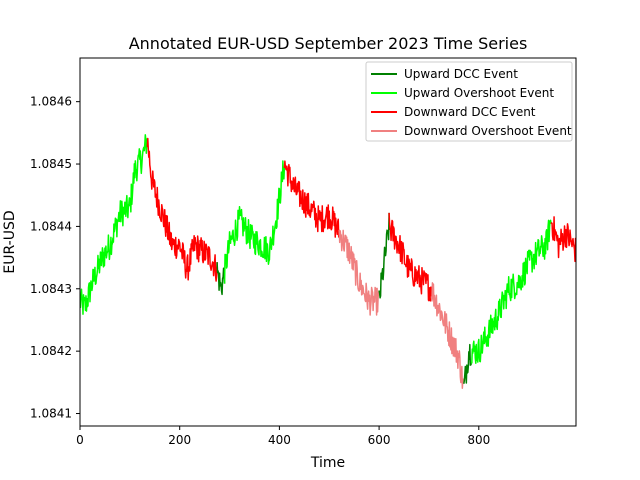 The image size is (640, 480). What do you see at coordinates (470, 112) in the screenshot?
I see `legend-label: Downward DCC Event` at bounding box center [470, 112].